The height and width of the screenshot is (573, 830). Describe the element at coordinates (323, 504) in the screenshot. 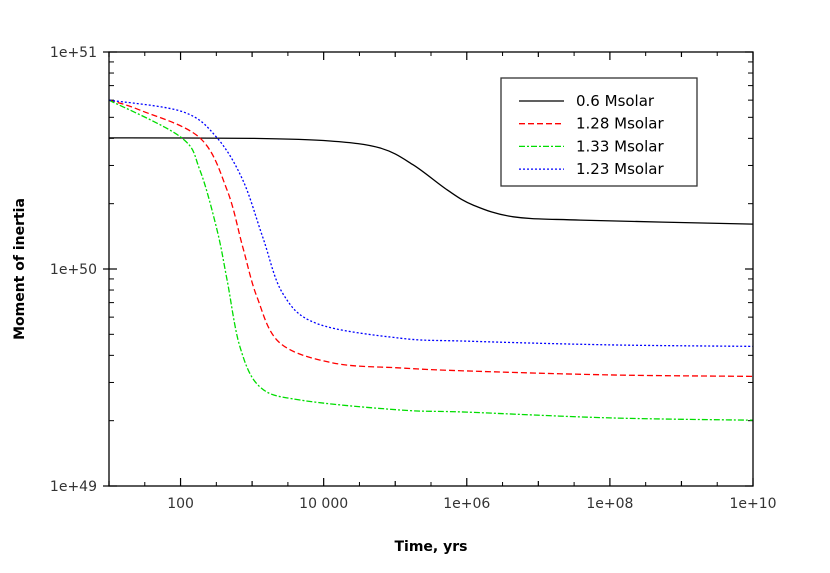

I see `x-tick-label: 10 000` at that location.